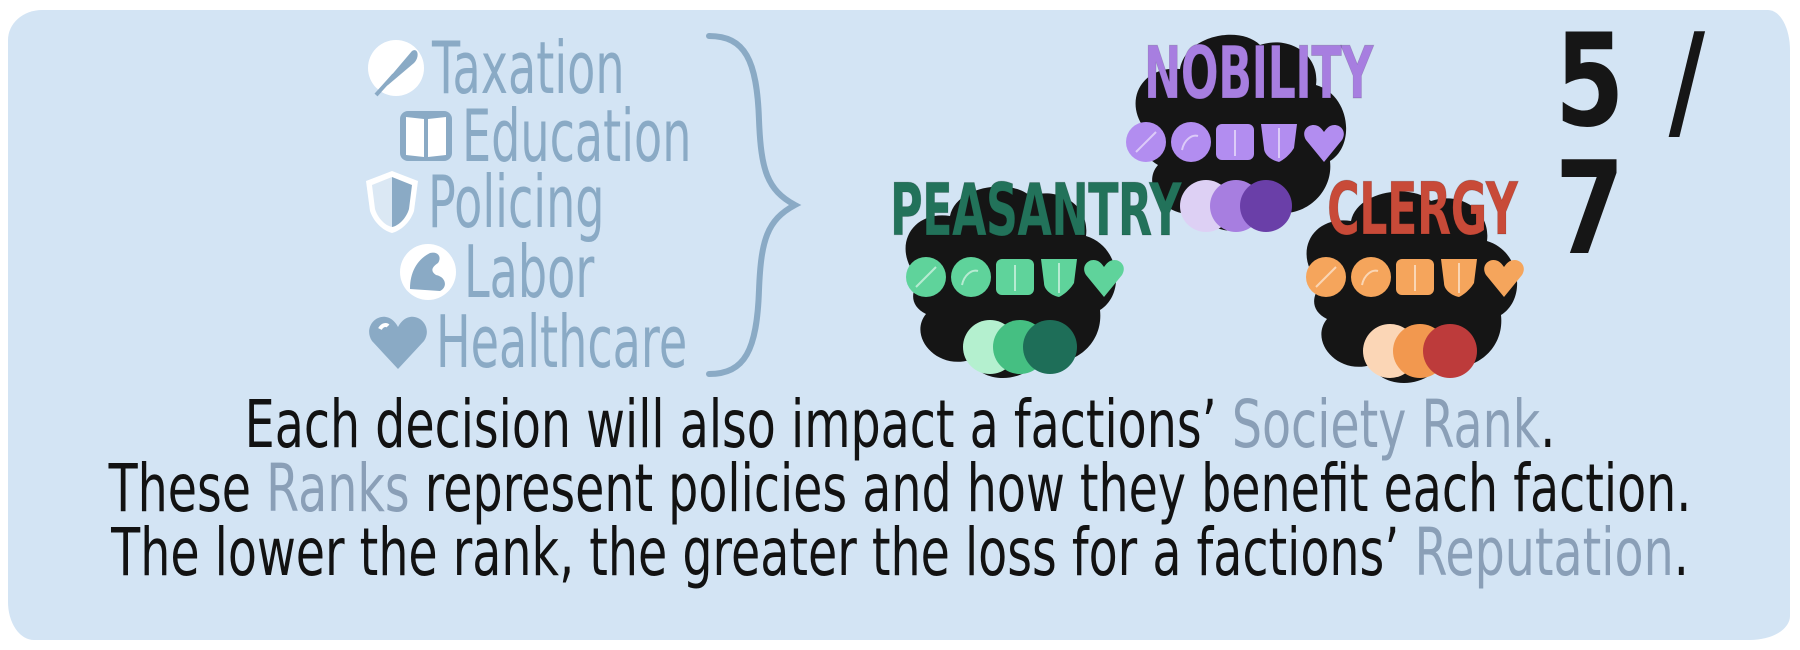 The image size is (1800, 650). Describe the element at coordinates (528, 68) in the screenshot. I see `policy-label: Taxation` at that location.